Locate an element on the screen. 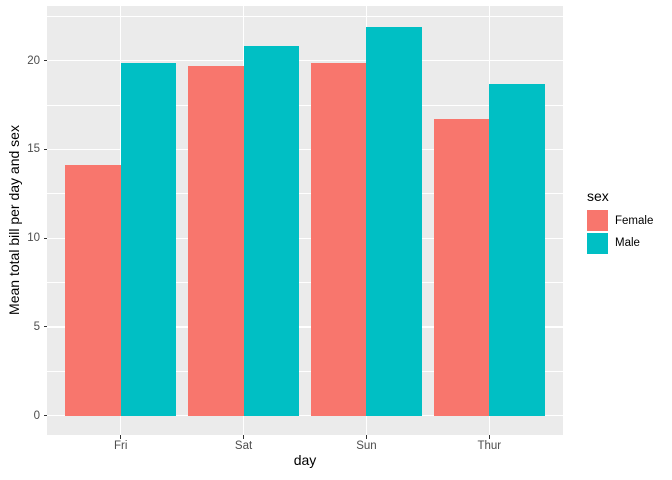  y-tick-label: 0 is located at coordinates (36, 415).